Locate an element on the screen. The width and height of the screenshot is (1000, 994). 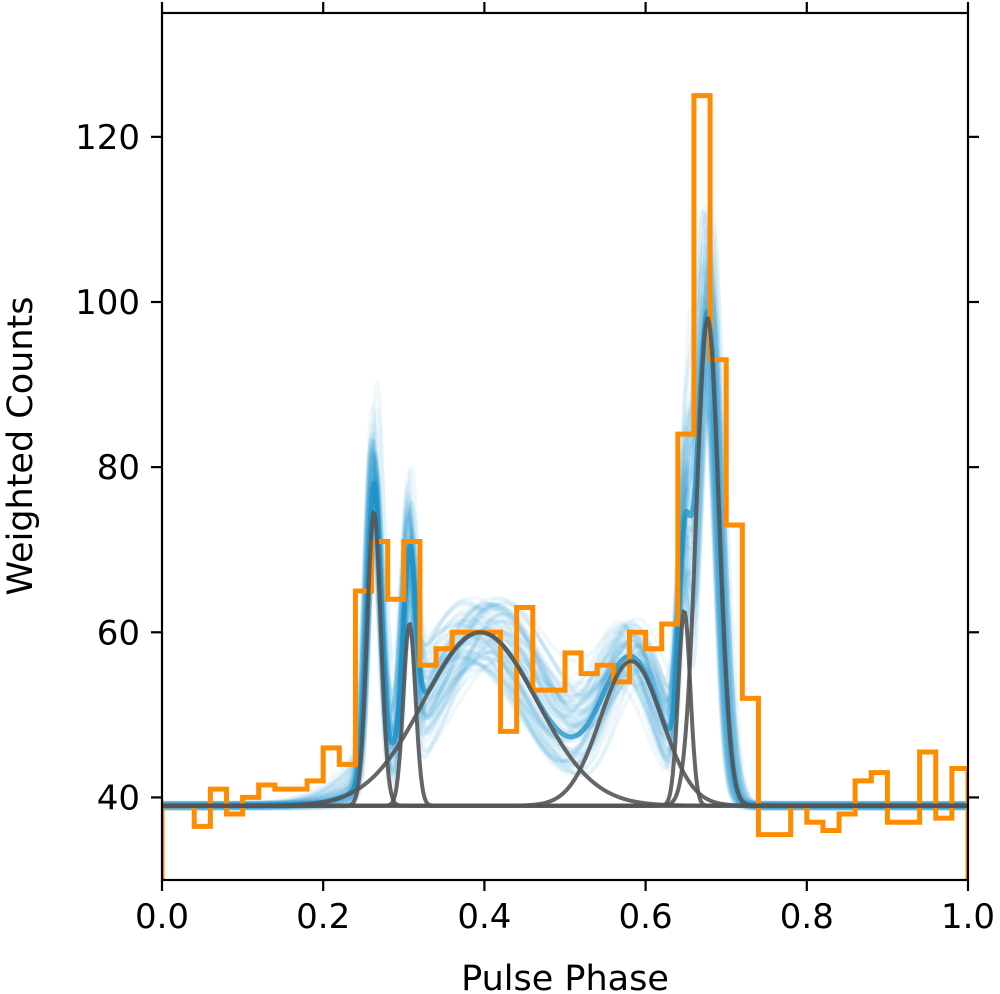
x-tick-label: 0.4 is located at coordinates (484, 917).